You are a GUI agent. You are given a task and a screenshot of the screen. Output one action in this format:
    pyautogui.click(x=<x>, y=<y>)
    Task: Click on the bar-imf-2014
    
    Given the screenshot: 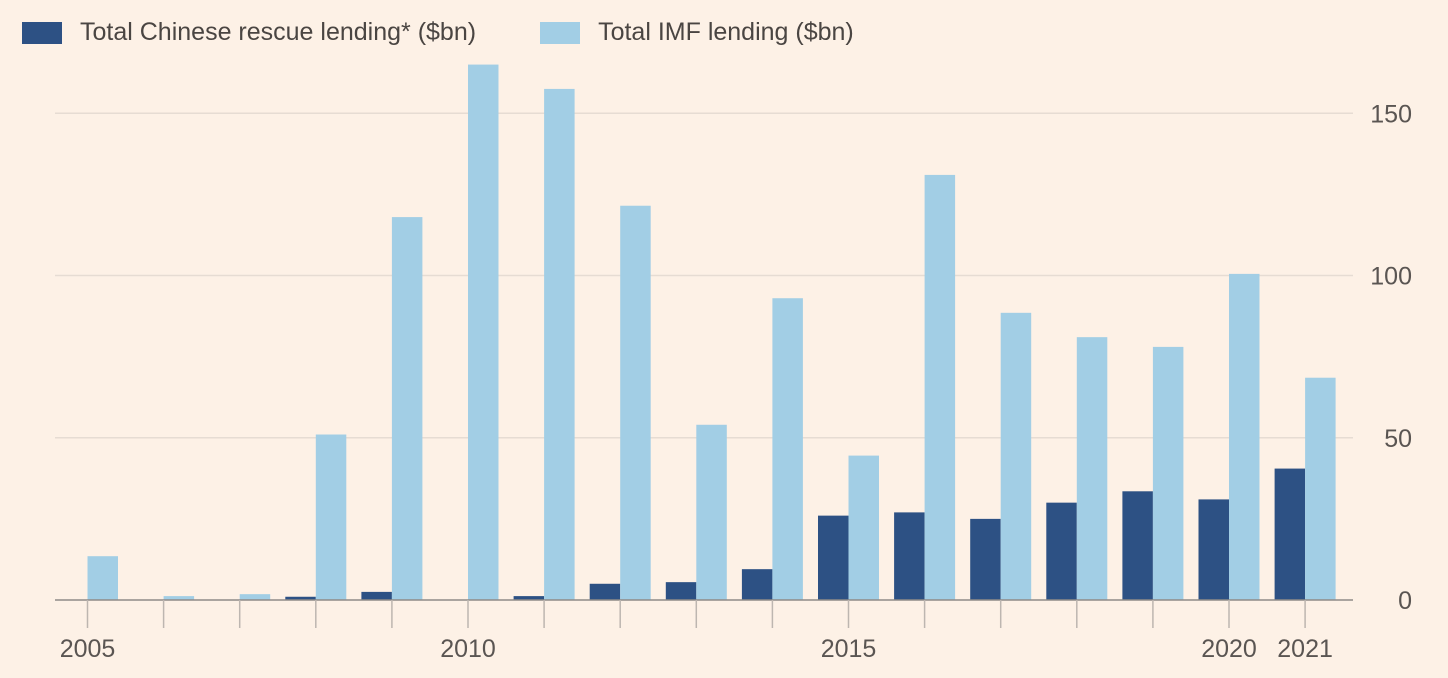 What is the action you would take?
    pyautogui.click(x=787, y=449)
    